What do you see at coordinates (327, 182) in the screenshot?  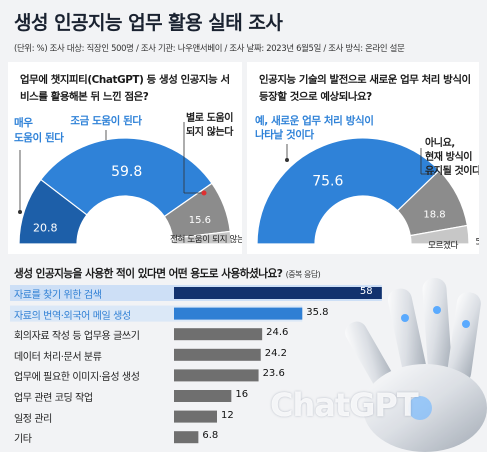 I see `gauge-value-1: 75.6` at bounding box center [327, 182].